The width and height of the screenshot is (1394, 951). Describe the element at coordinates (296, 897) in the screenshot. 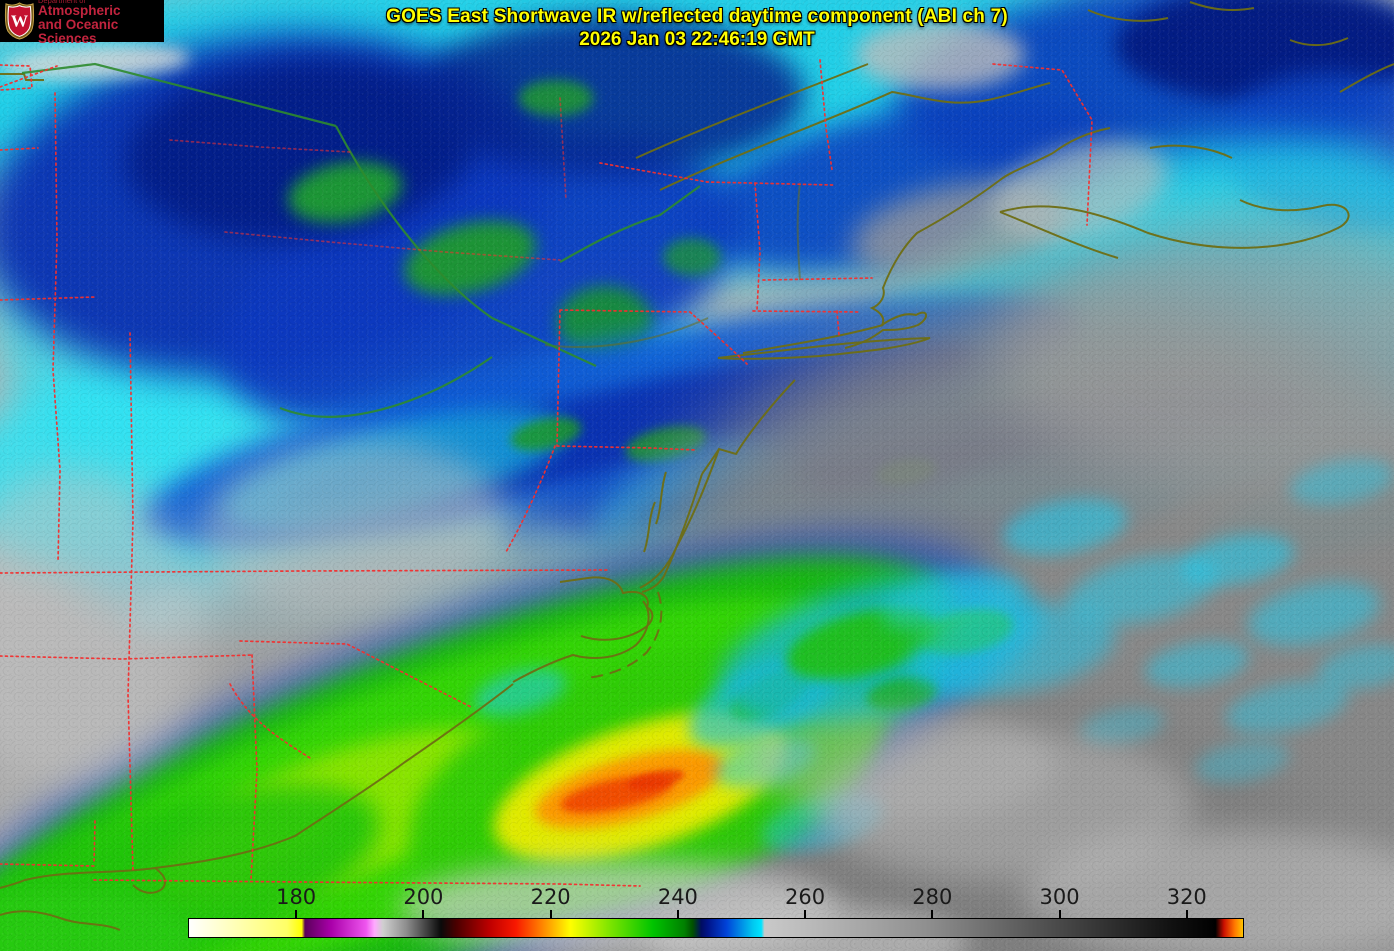

I see `colorbar-tick-label: 180` at that location.